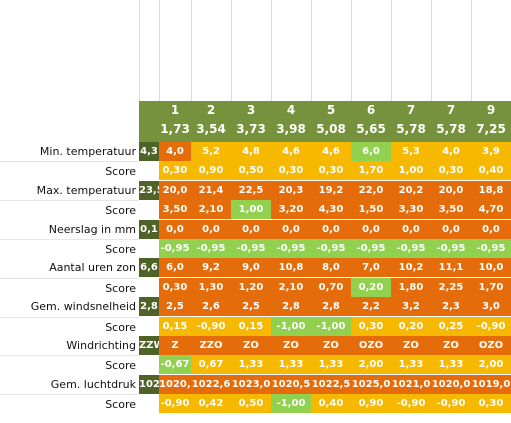 This screenshot has width=511, height=423. Describe the element at coordinates (175, 50) in the screenshot. I see `column-header-0: Frutsel` at that location.